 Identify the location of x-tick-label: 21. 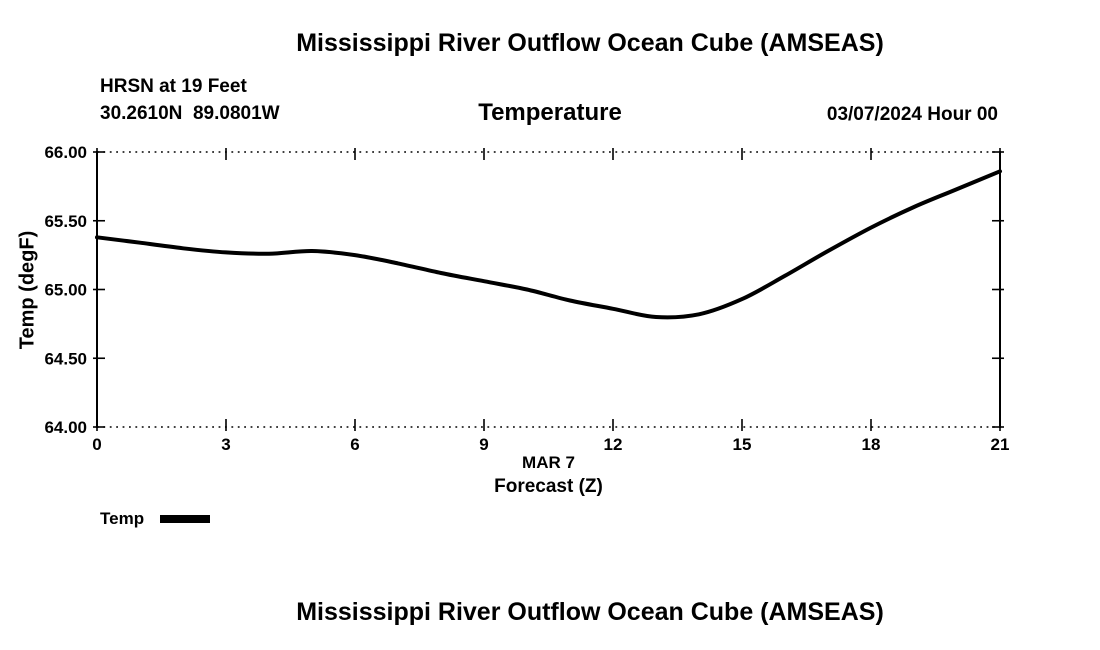
(1000, 444).